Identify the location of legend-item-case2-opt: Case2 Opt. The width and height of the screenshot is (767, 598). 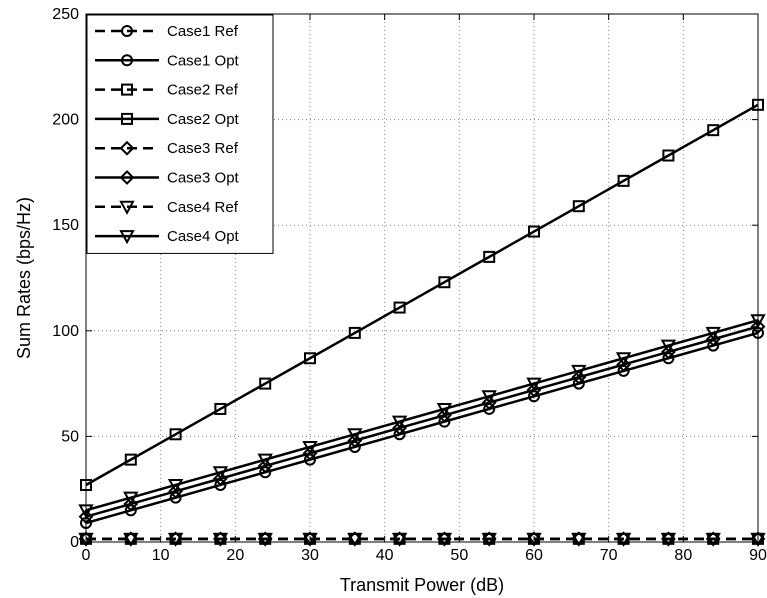
(167, 119).